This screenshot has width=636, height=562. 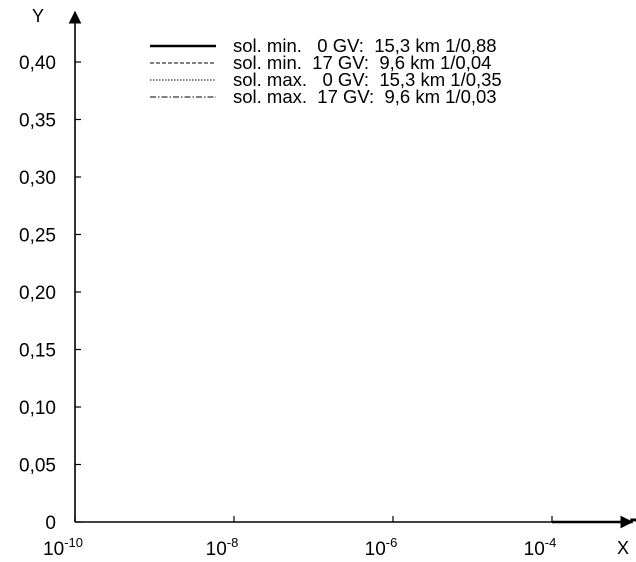 What do you see at coordinates (37, 121) in the screenshot?
I see `y-tick-label: 0,35` at bounding box center [37, 121].